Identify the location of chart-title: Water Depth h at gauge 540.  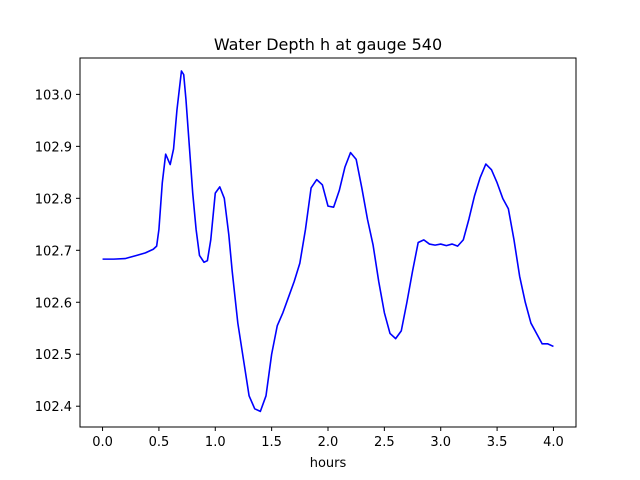
(328, 44).